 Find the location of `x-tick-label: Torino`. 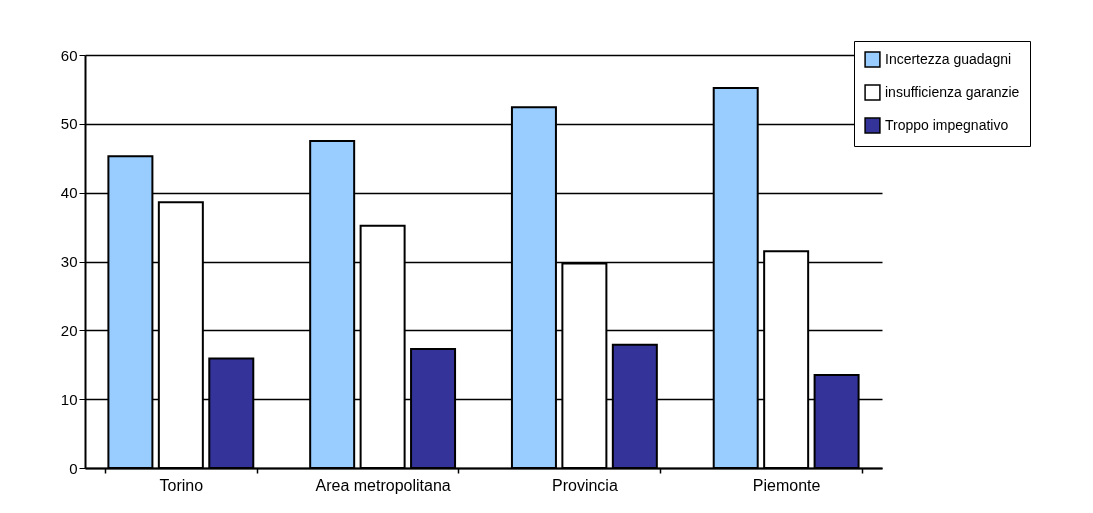

x-tick-label: Torino is located at coordinates (181, 485).